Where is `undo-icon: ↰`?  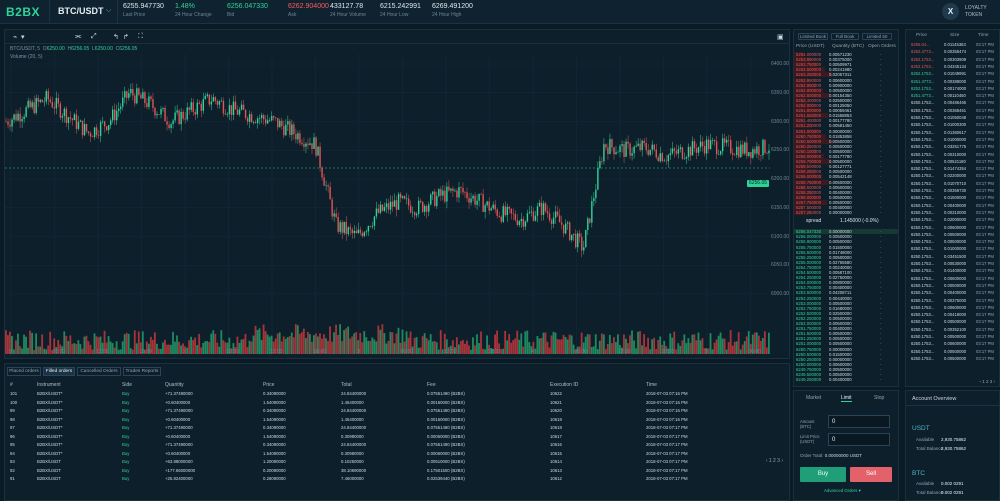
undo-icon: ↰ is located at coordinates (116, 37).